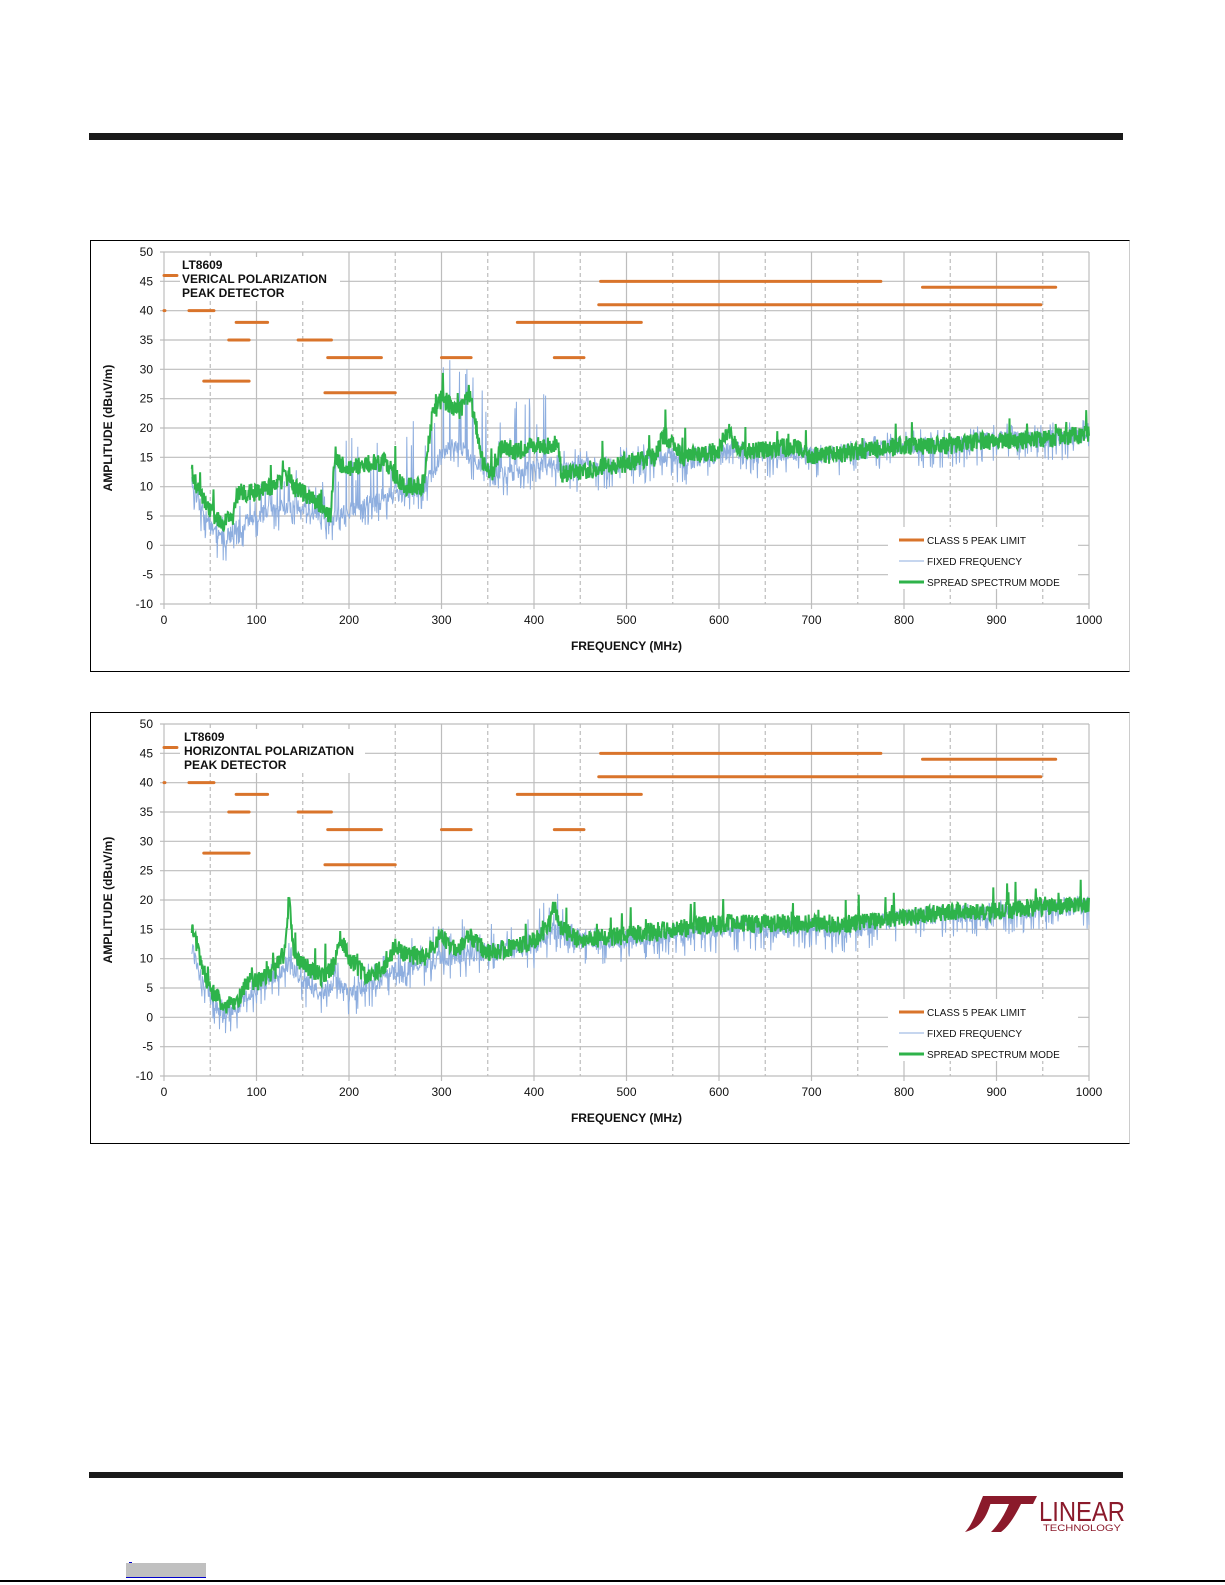  I want to click on chart-title-line: VERICAL POLARIZATION, so click(254, 279).